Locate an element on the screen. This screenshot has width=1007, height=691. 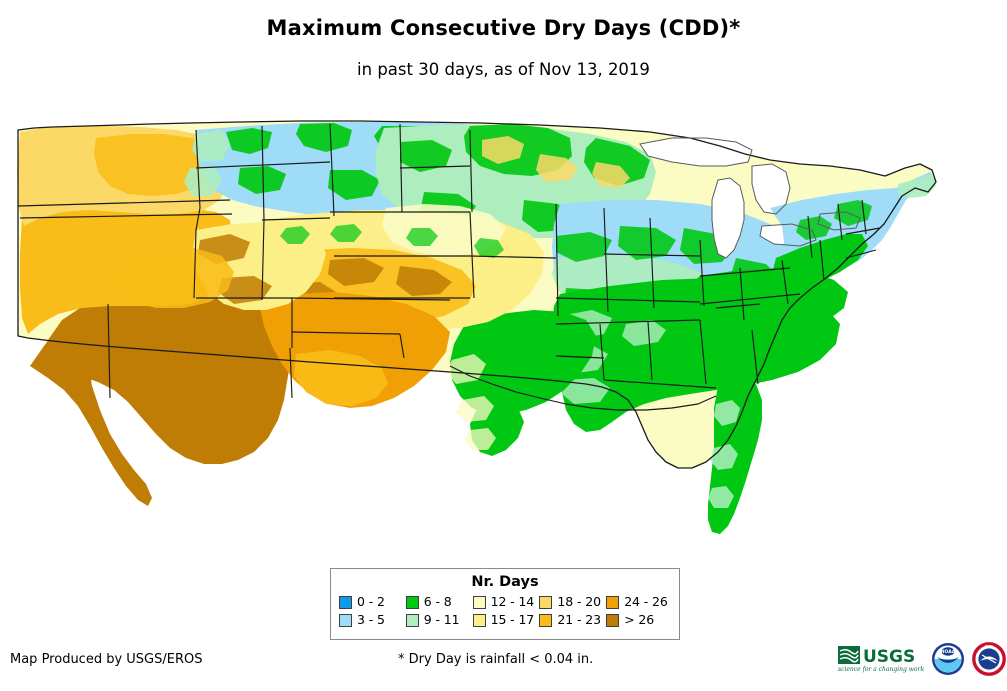
region-southeast is located at coordinates (696, 355).